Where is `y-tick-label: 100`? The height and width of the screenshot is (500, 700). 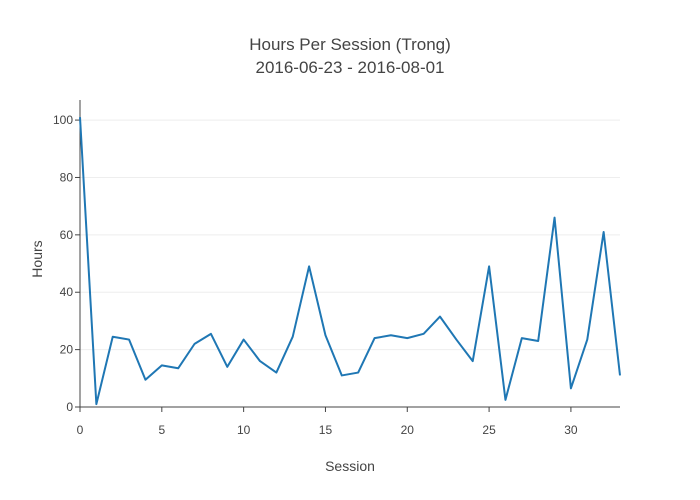 y-tick-label: 100 is located at coordinates (63, 120).